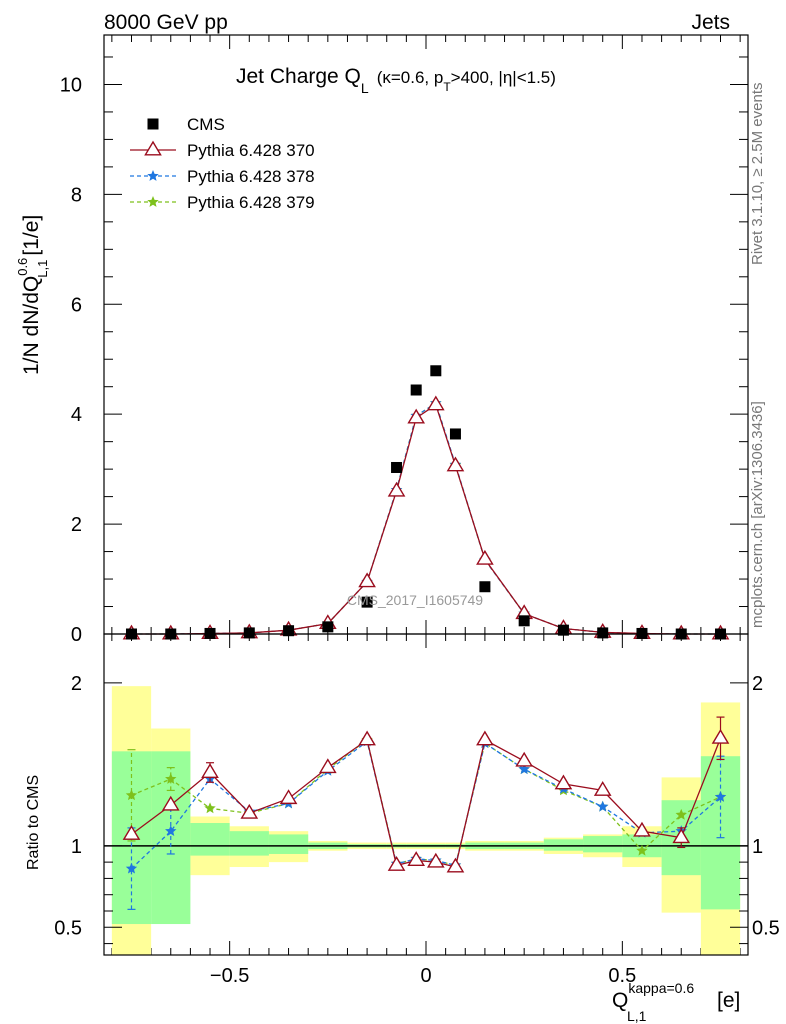  What do you see at coordinates (22, 267) in the screenshot?
I see `y-top-sup: 0.6` at bounding box center [22, 267].